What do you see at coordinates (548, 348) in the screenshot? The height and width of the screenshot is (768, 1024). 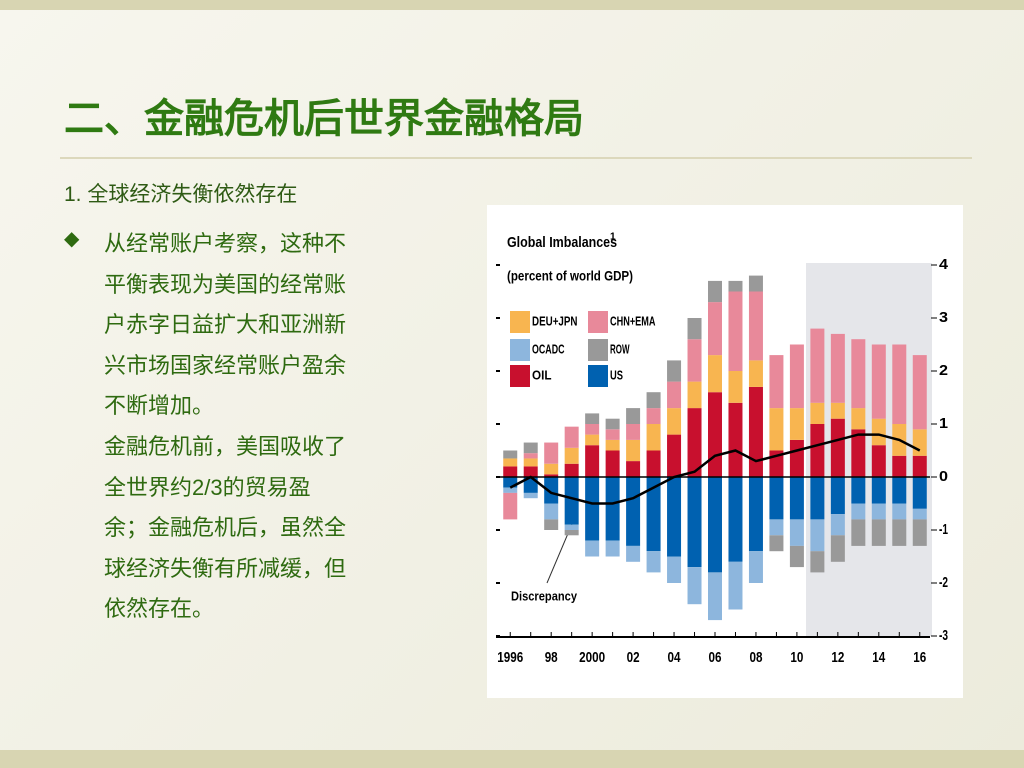 I see `legend-label: OCADC` at bounding box center [548, 348].